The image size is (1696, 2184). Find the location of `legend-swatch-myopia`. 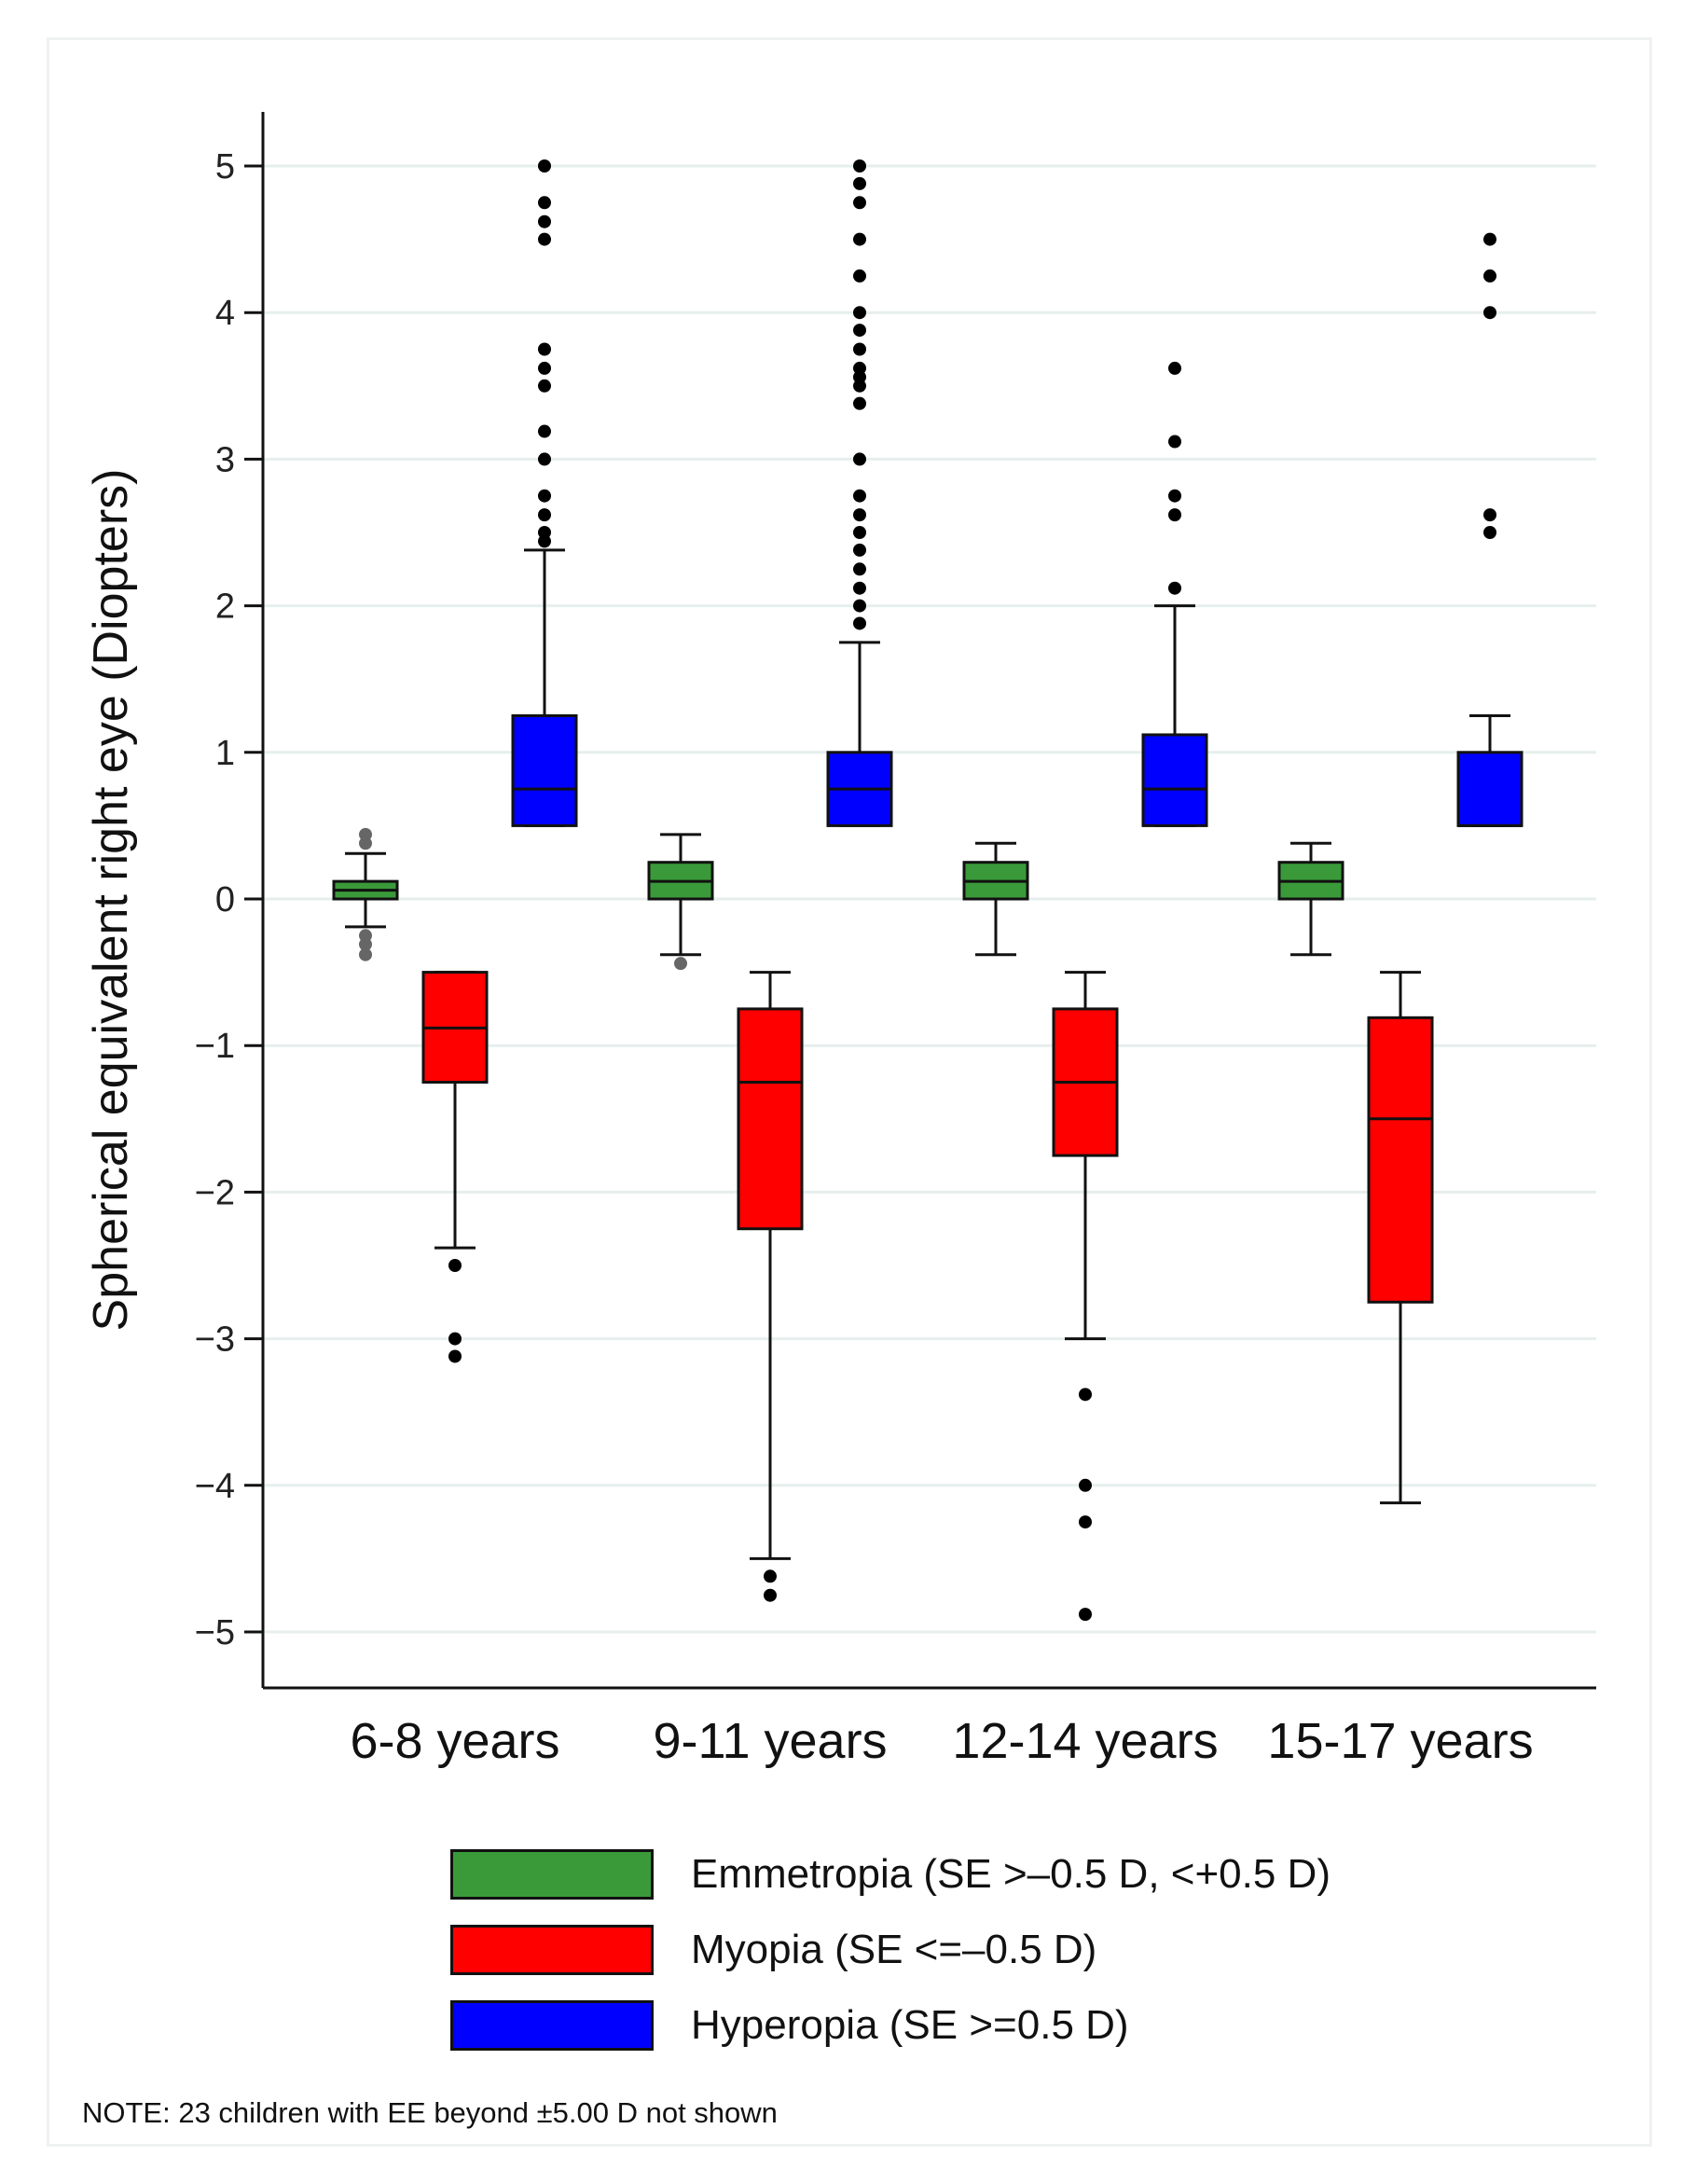

legend-swatch-myopia is located at coordinates (552, 1950).